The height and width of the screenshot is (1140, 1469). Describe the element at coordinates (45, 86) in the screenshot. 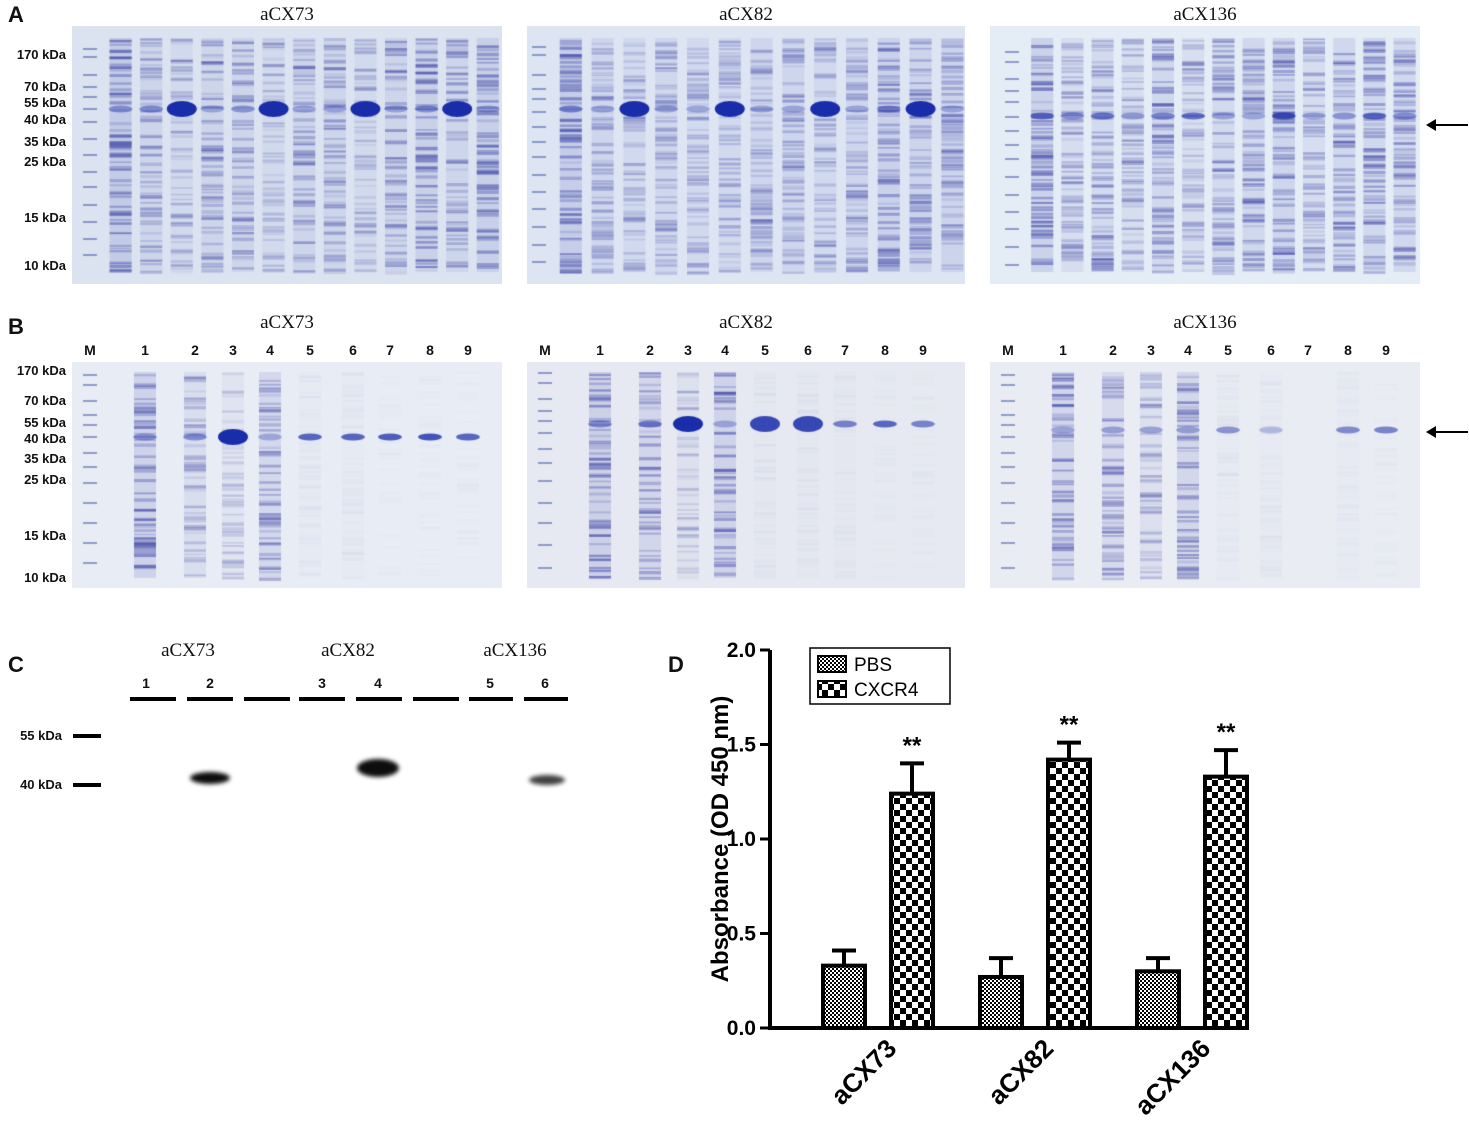

I see `marker-label-a: 70 kDa` at that location.